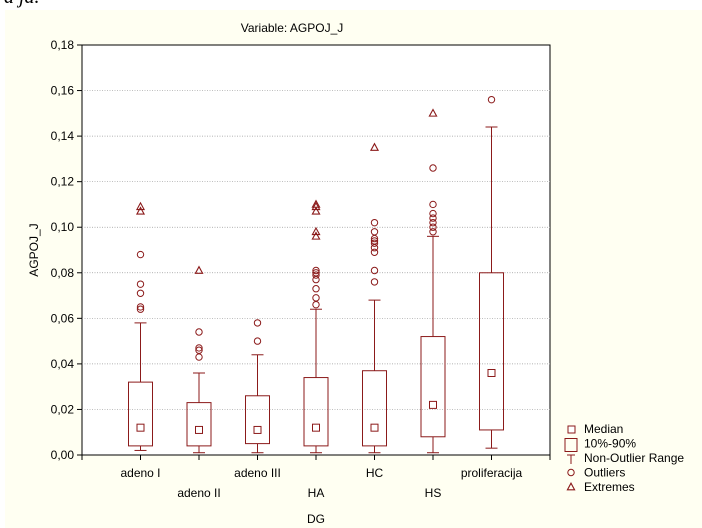  What do you see at coordinates (375, 473) in the screenshot?
I see `x-tick-label: HC` at bounding box center [375, 473].